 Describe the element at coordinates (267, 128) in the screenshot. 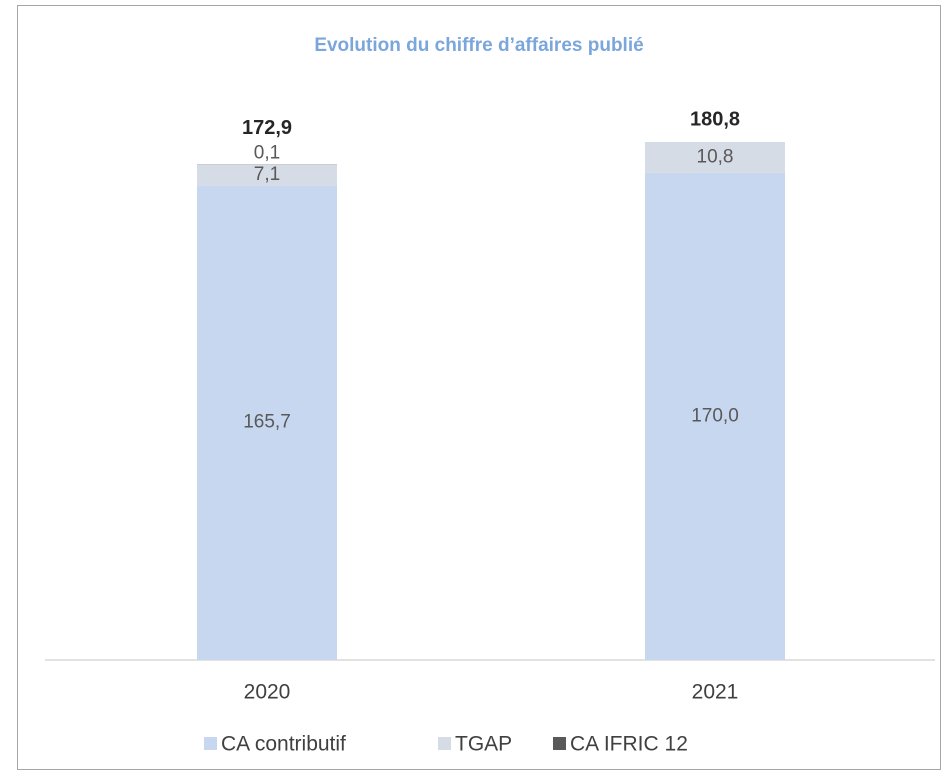

I see `total-label: 172,9` at that location.